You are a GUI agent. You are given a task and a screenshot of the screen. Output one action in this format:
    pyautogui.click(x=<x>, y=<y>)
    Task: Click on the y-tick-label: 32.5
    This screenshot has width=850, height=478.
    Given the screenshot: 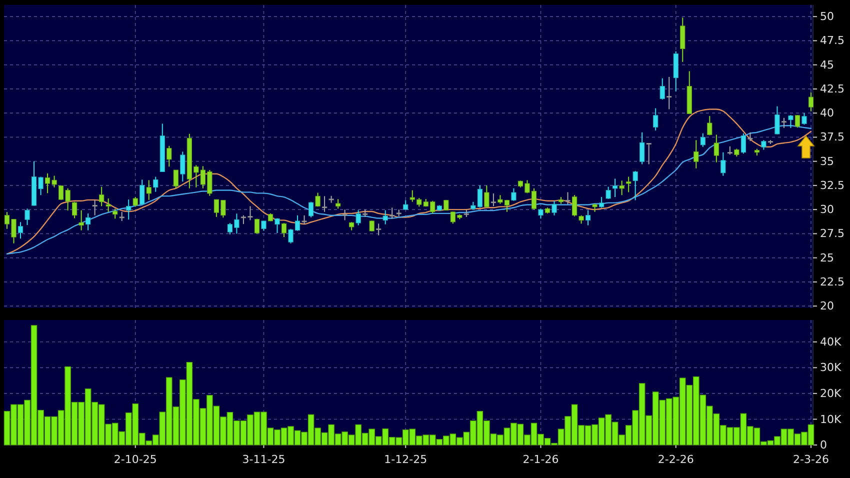 What is the action you would take?
    pyautogui.click(x=832, y=185)
    